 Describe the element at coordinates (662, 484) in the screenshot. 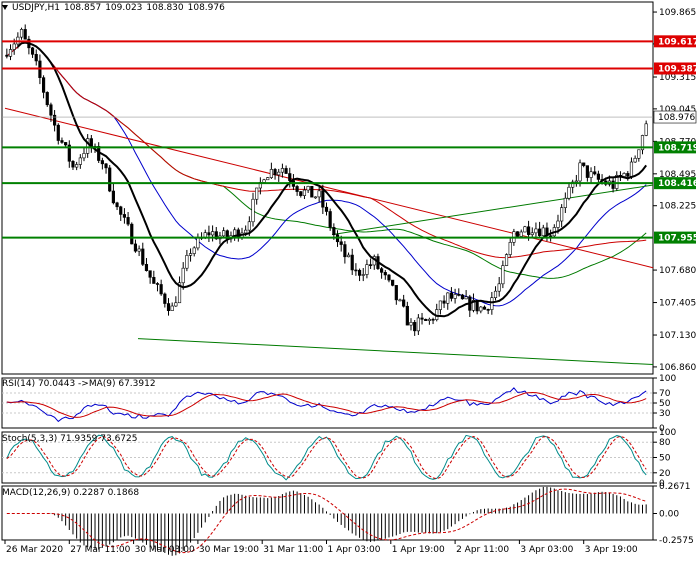

I see `stoch-tick-label: 0` at that location.